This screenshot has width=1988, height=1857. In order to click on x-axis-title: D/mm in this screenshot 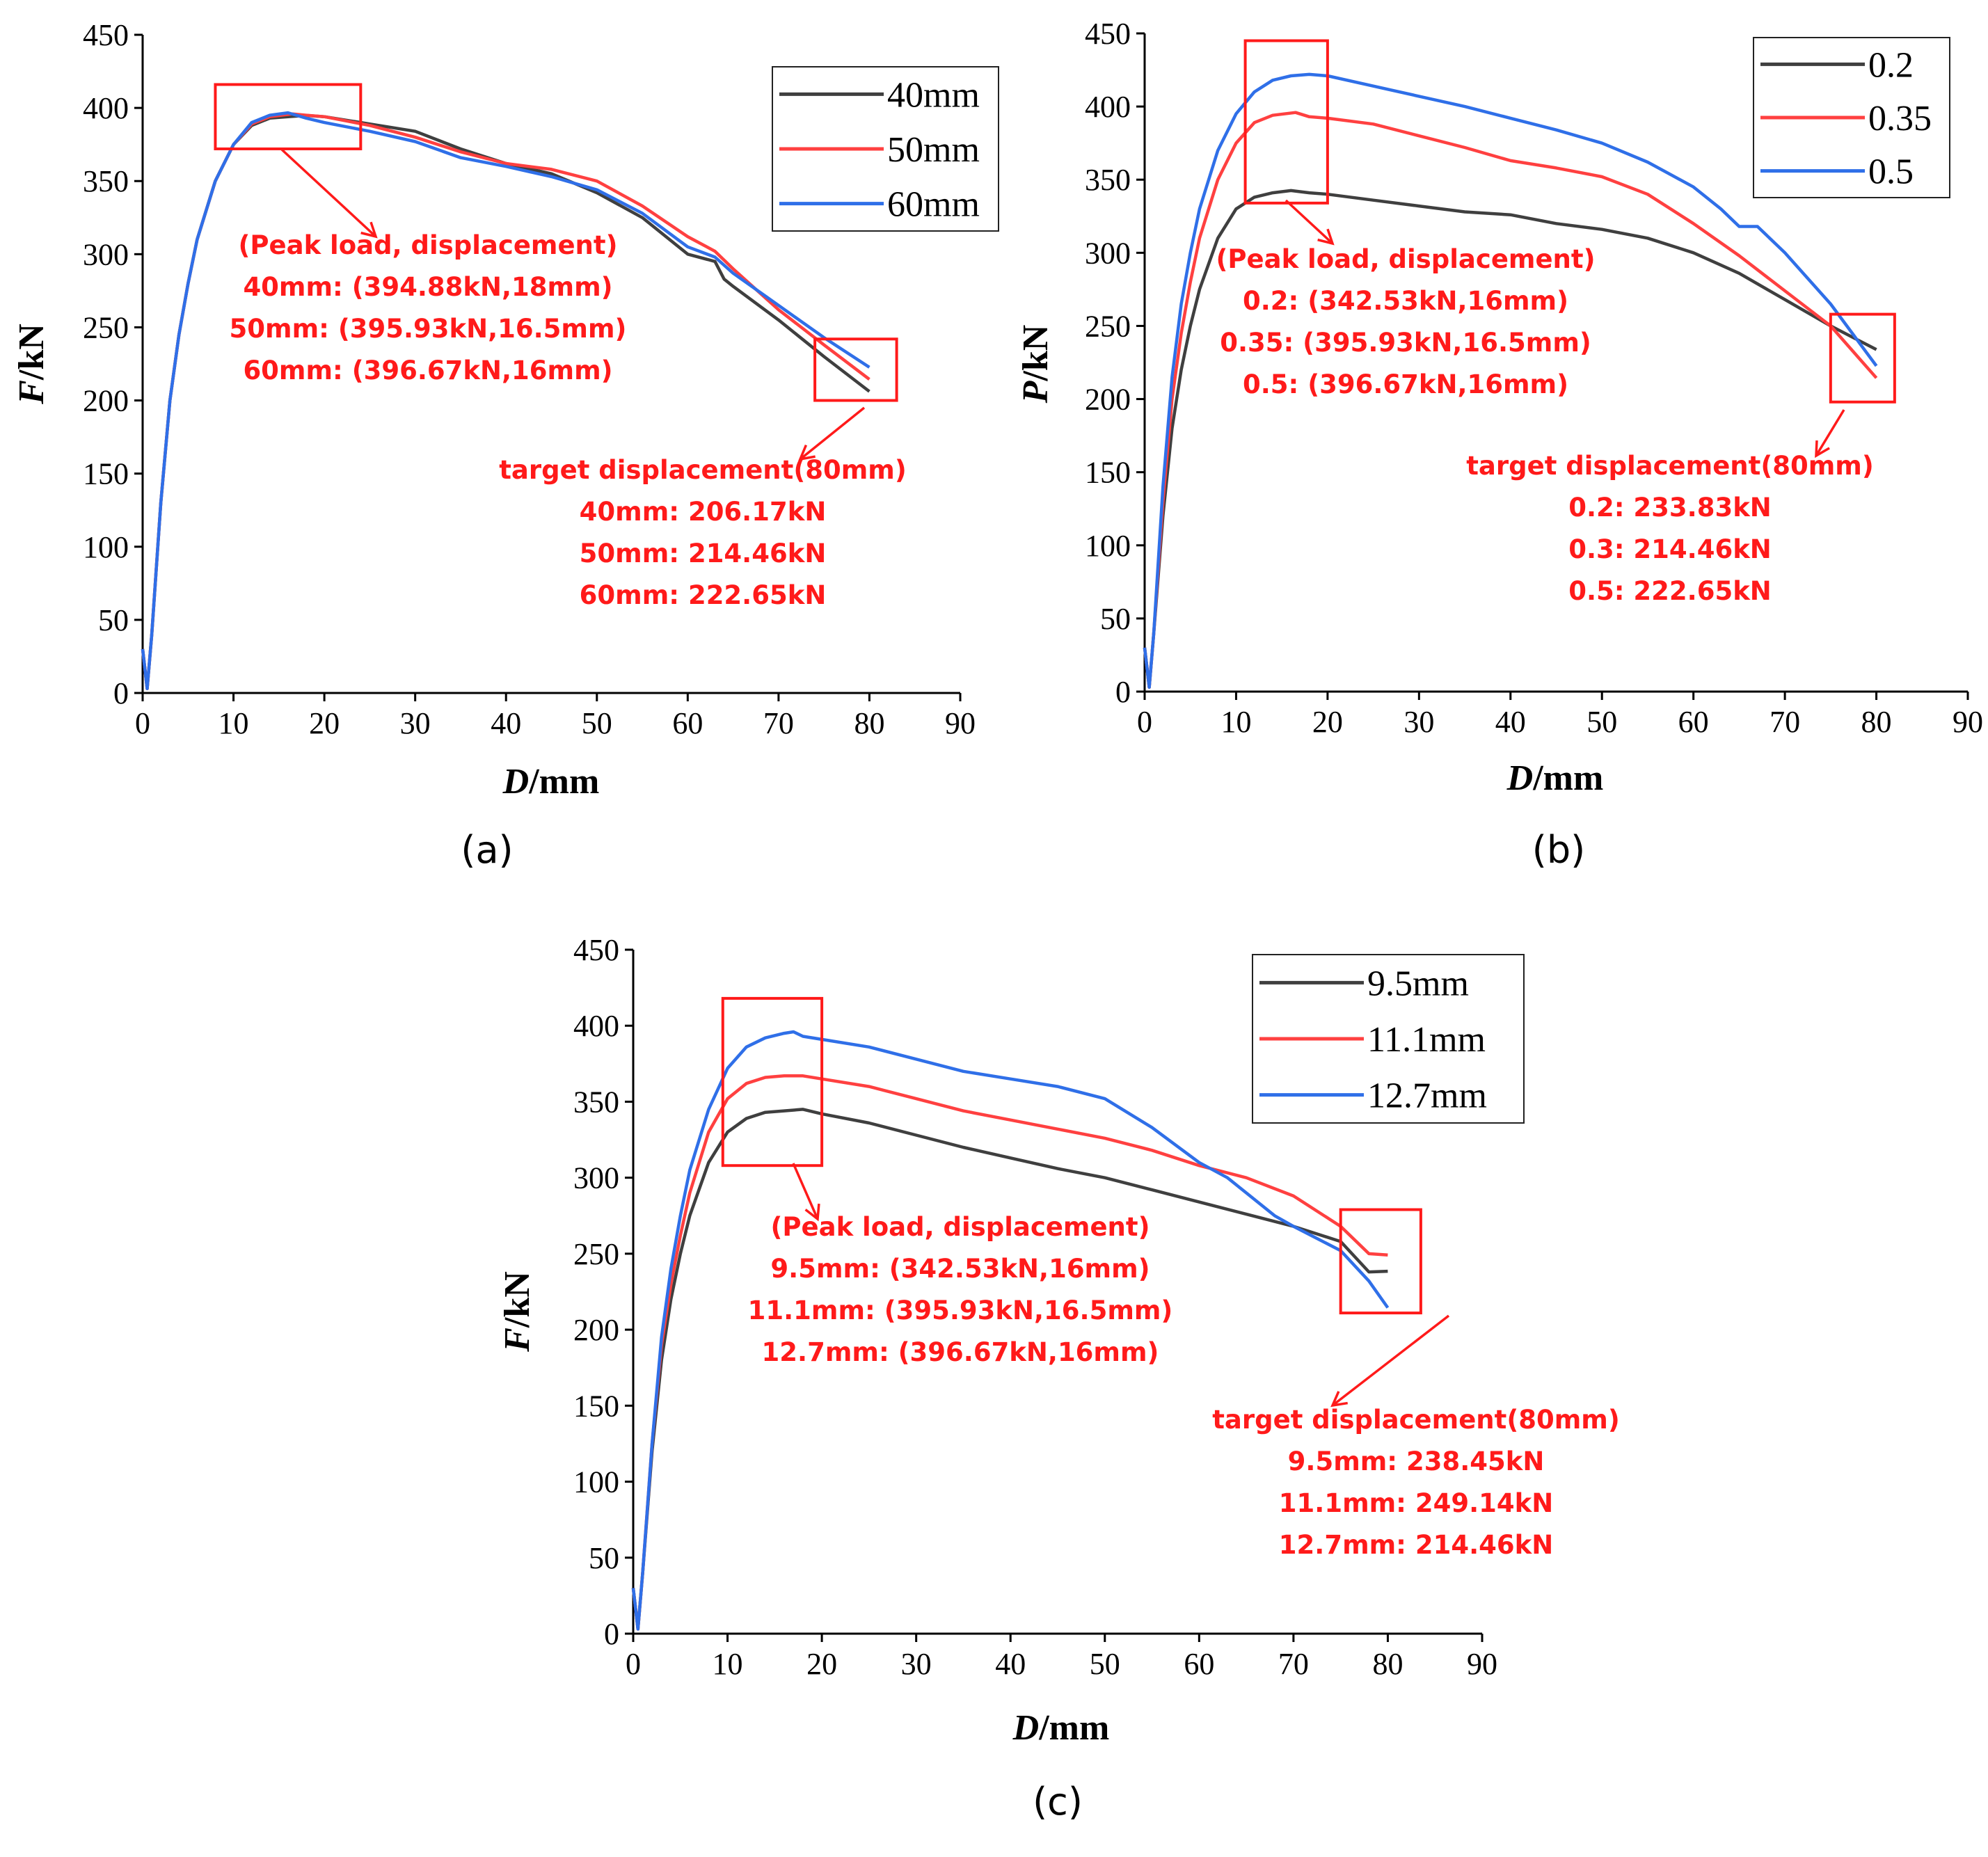, I will do `click(1061, 1728)`.